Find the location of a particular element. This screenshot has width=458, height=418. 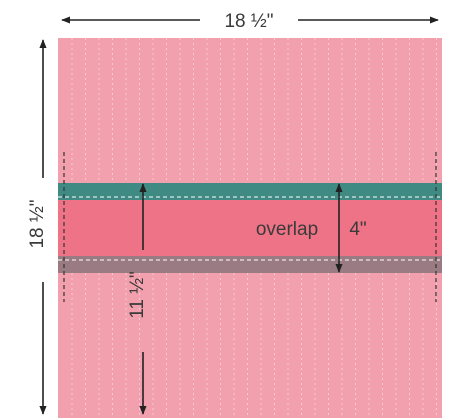

overlap-label: overlap is located at coordinates (287, 229).